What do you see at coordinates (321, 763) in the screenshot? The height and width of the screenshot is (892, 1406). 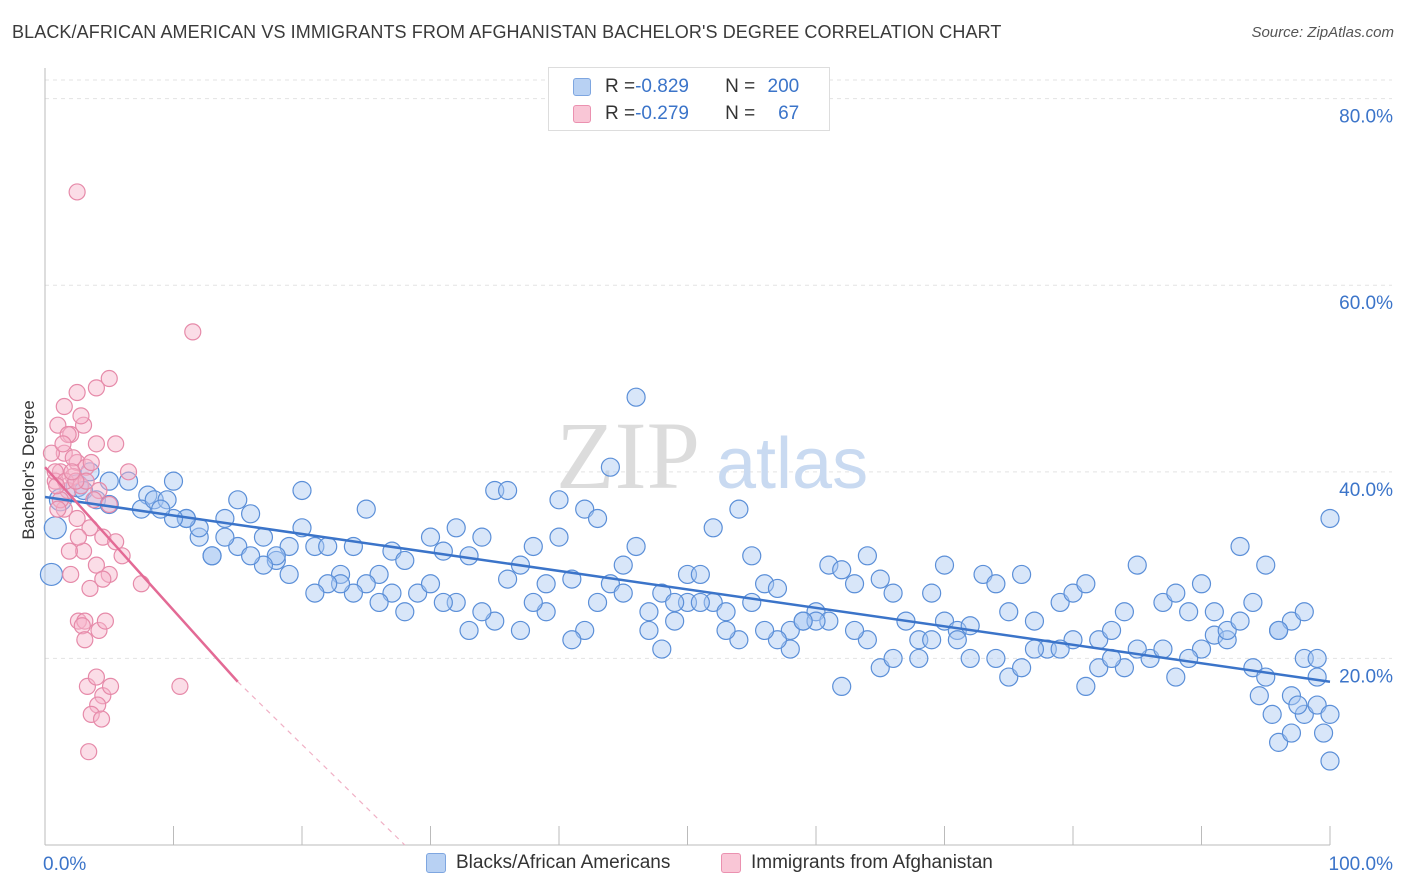 I see `trend-line-afghanistan-extension` at bounding box center [321, 763].